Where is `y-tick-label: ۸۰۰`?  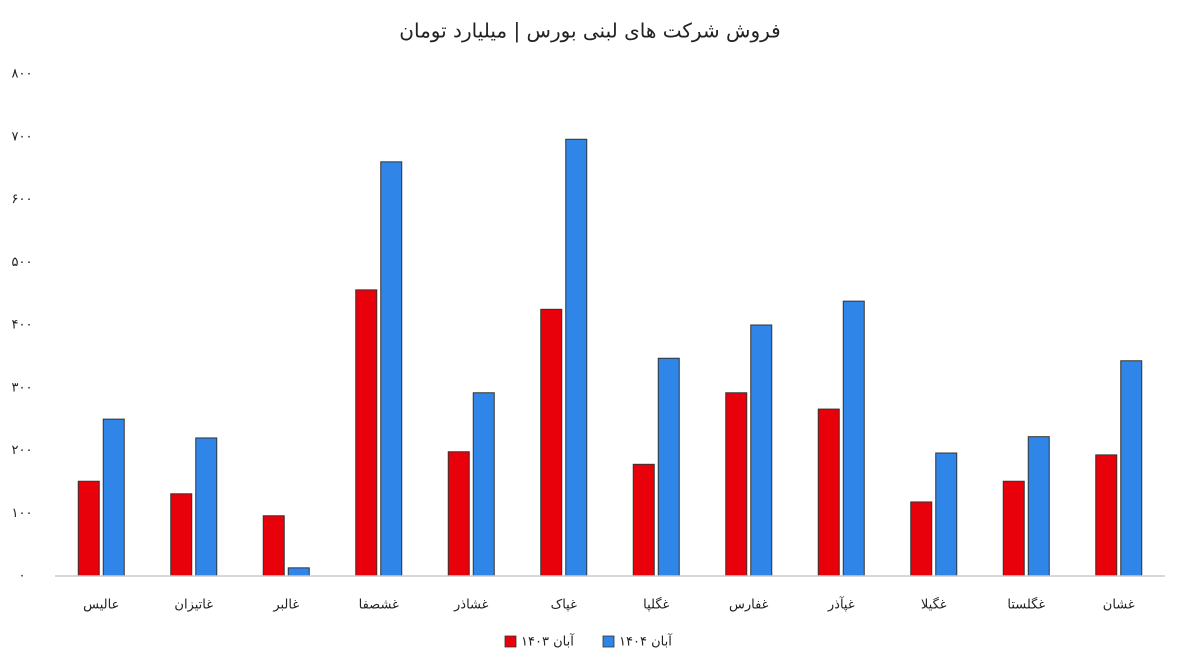
y-tick-label: ۸۰۰ is located at coordinates (22, 74).